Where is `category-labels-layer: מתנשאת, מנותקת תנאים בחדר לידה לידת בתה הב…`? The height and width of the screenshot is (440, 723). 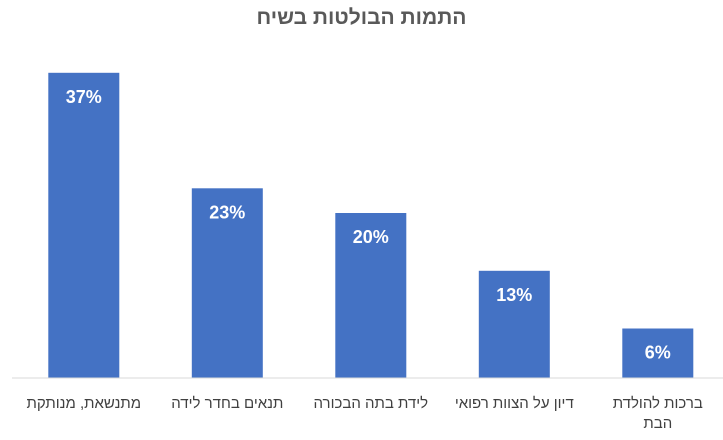
category-labels-layer: מתנשאת, מנותקת תנאים בחדר לידה לידת בתה הב… is located at coordinates (365, 413).